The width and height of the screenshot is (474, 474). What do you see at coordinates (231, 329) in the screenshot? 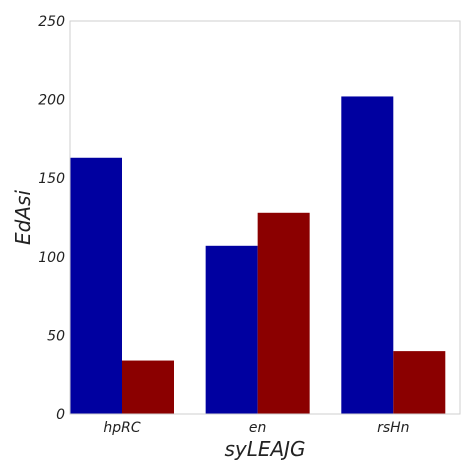
I see `bar-series-1-en` at bounding box center [231, 329].